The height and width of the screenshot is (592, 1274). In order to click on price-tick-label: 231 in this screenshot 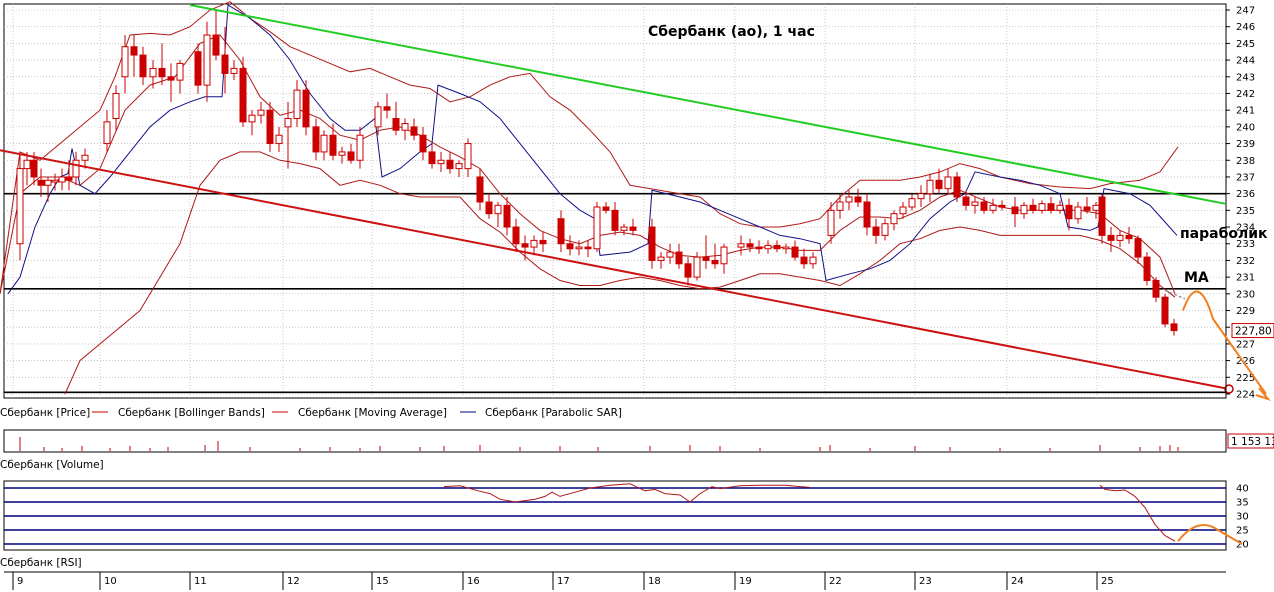, I will do `click(1245, 278)`.